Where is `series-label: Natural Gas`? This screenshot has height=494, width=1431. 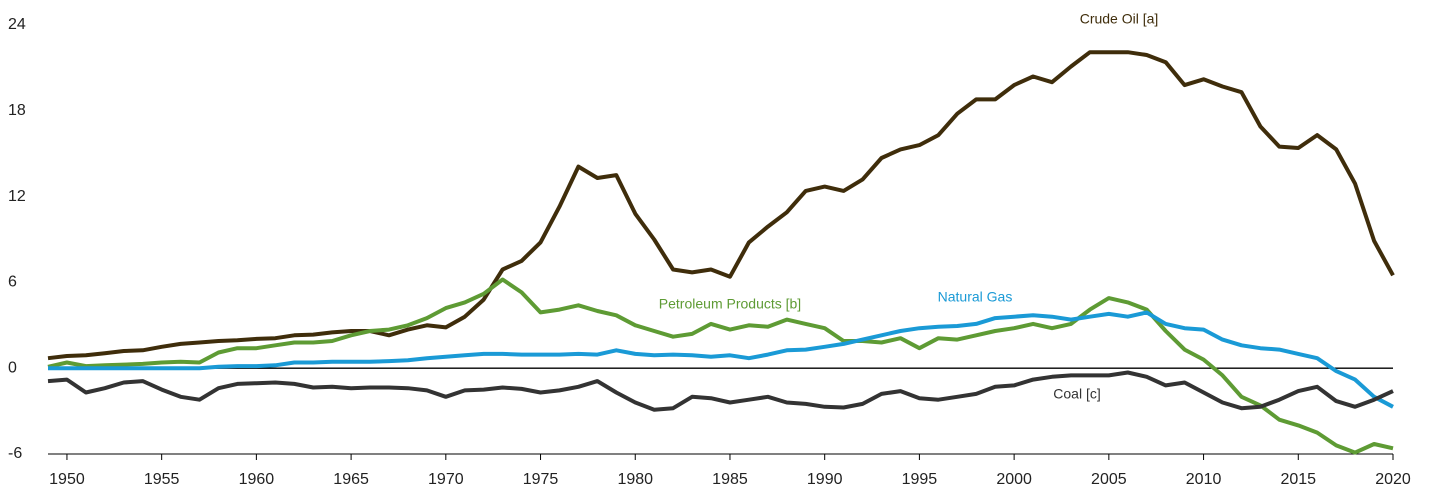
series-label: Natural Gas is located at coordinates (975, 297).